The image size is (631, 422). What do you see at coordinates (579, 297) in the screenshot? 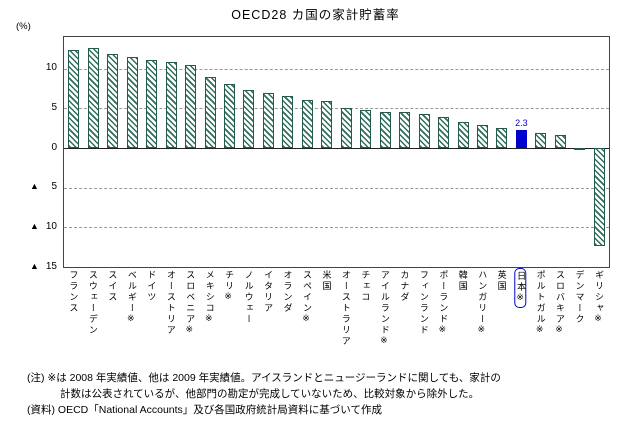
I see `x-label: デンマーク` at bounding box center [579, 297].